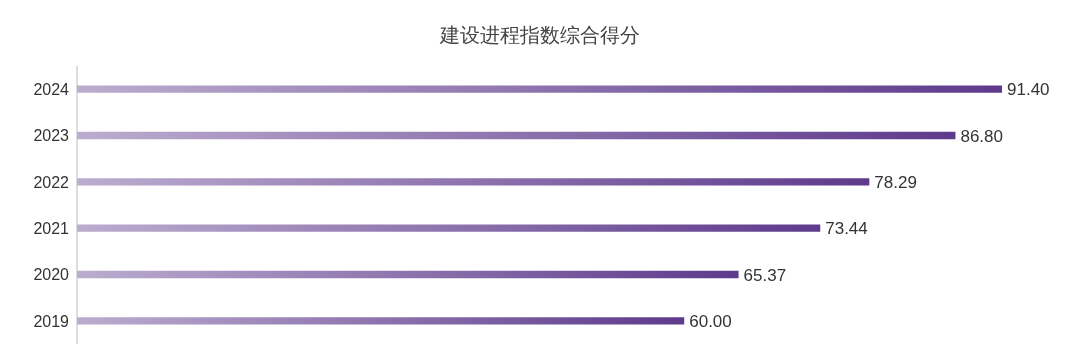  Describe the element at coordinates (981, 136) in the screenshot. I see `data-label: 86.80` at that location.